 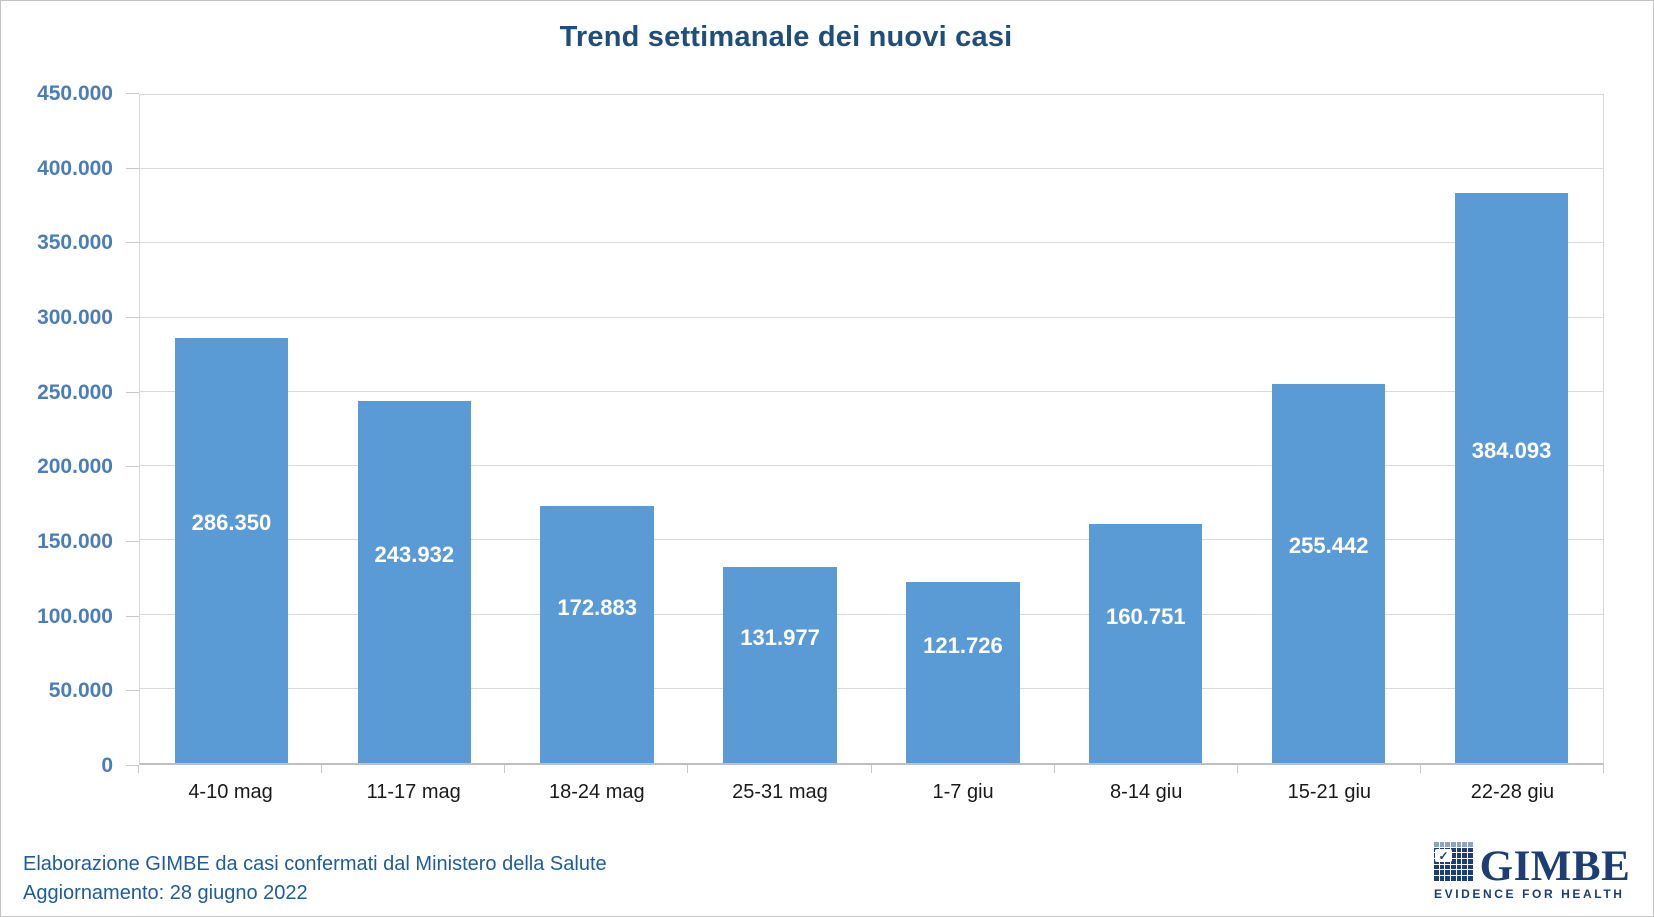 What do you see at coordinates (780, 638) in the screenshot?
I see `bar-value-label: 131.977` at bounding box center [780, 638].